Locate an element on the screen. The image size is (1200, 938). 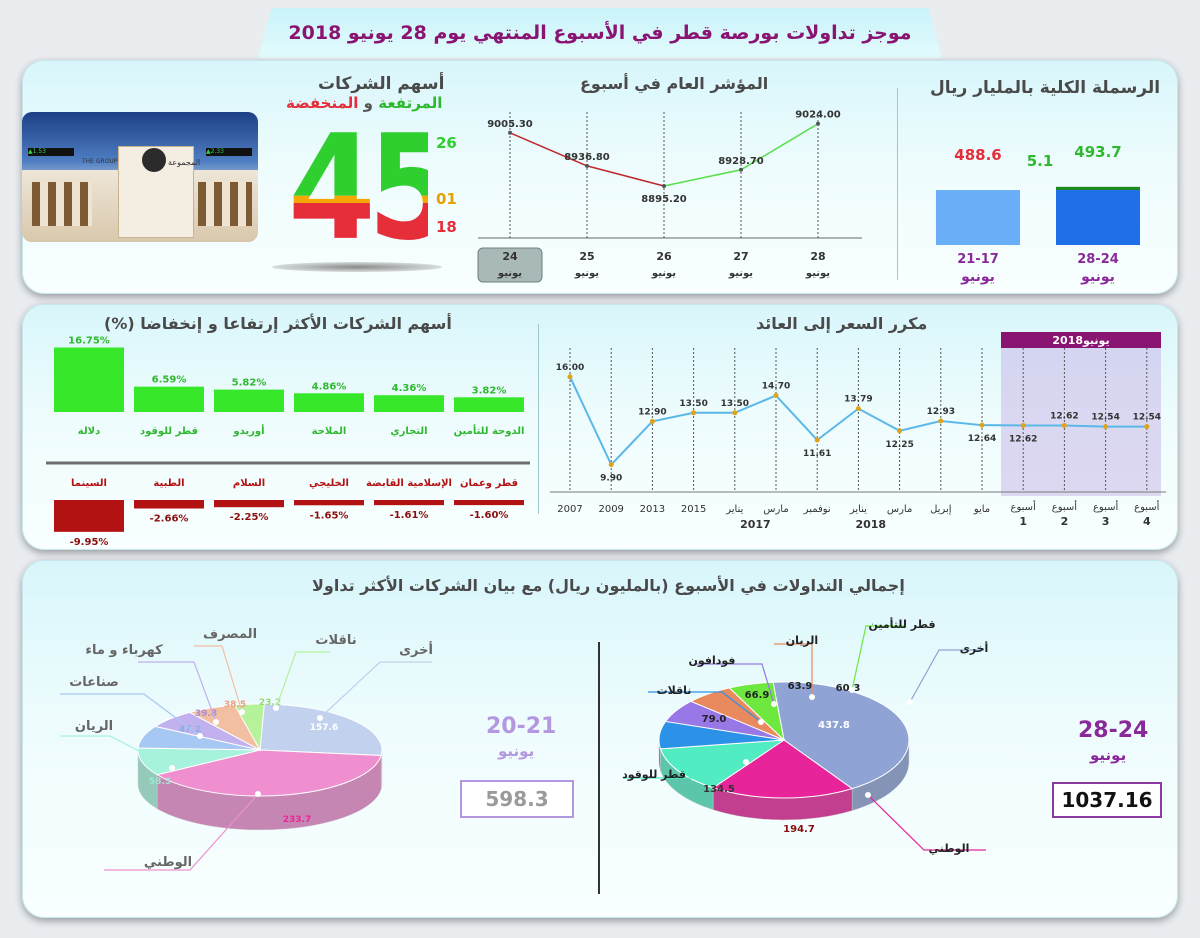
pe-x-label: نوفمبر is located at coordinates (817, 509).